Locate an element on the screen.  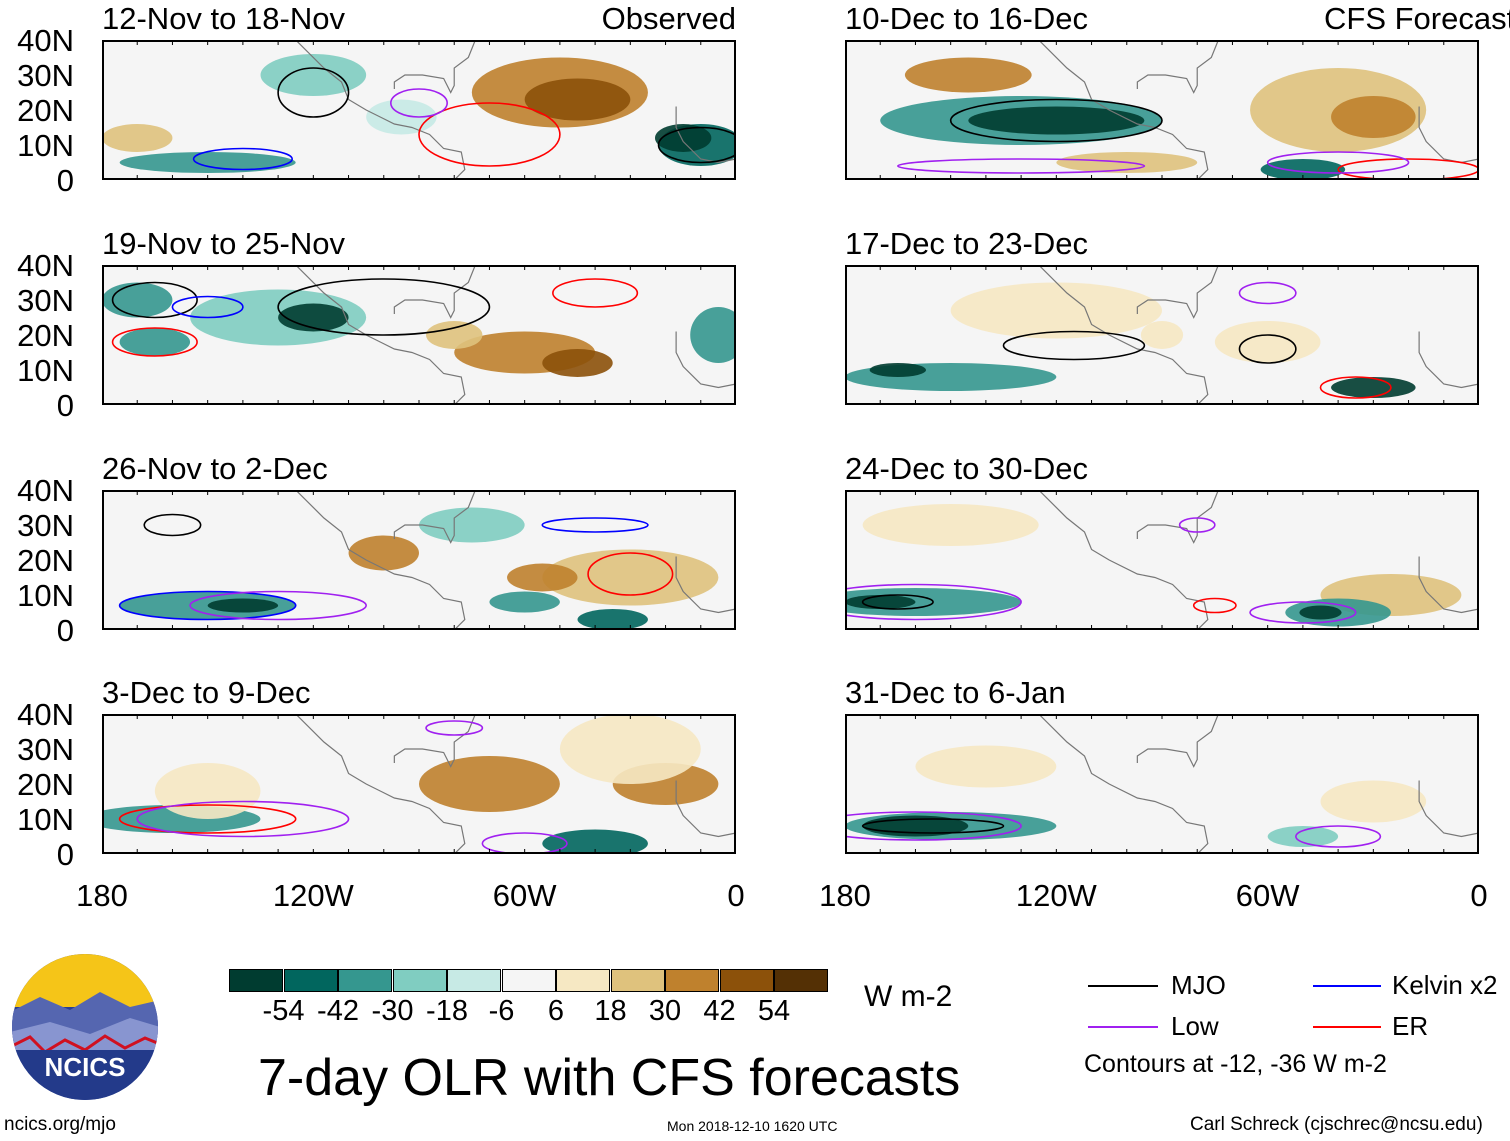
legend-line-low is located at coordinates (1123, 1027).